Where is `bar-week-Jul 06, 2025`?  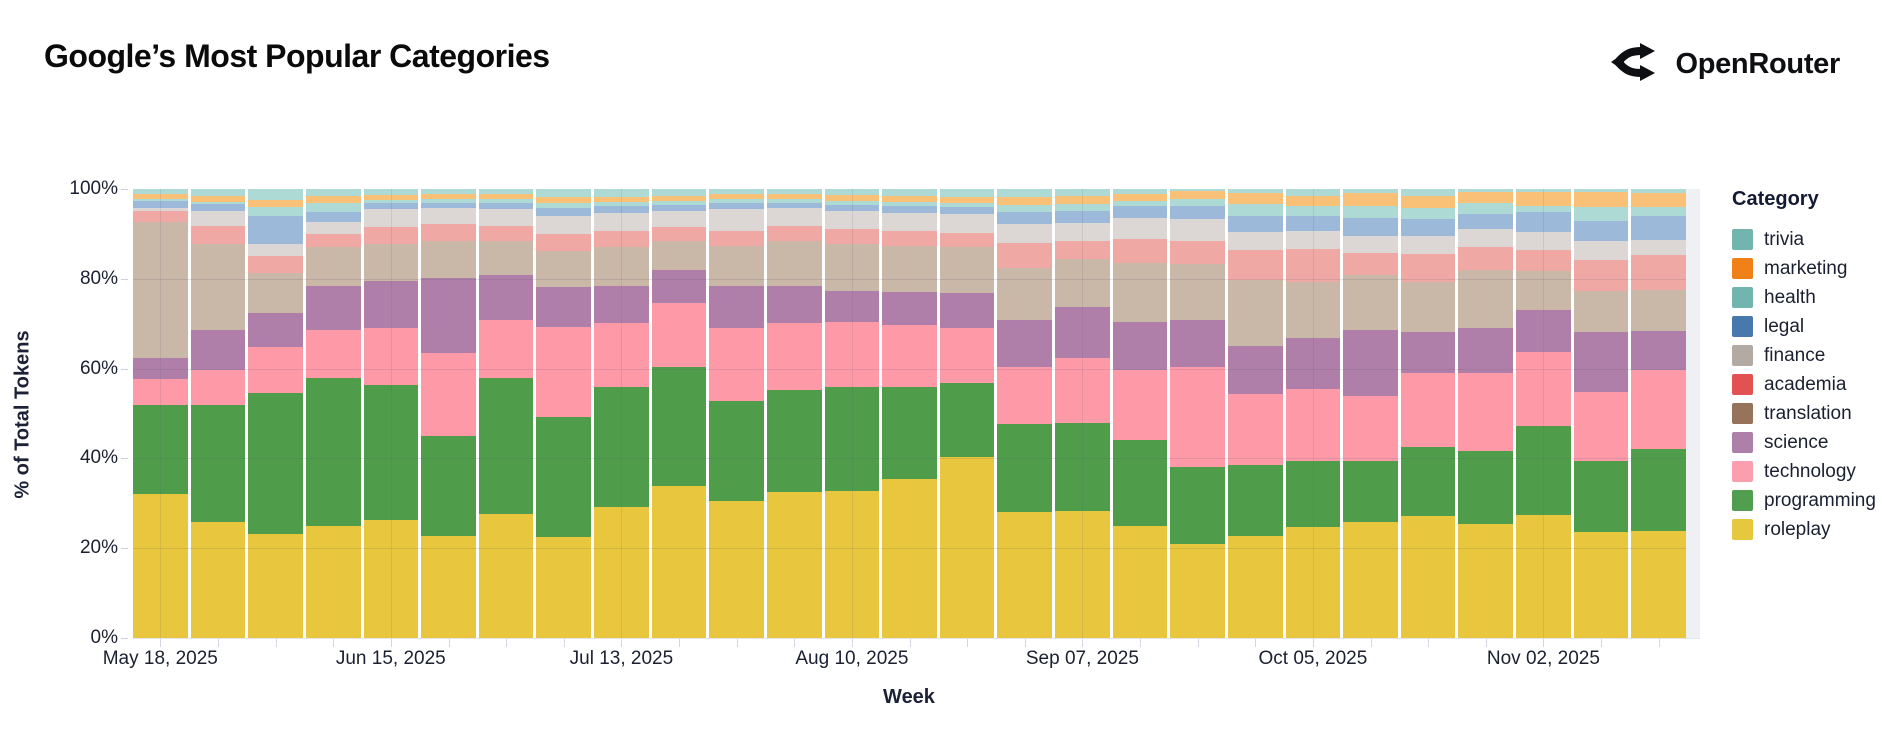 bar-week-Jul 06, 2025 is located at coordinates (563, 413).